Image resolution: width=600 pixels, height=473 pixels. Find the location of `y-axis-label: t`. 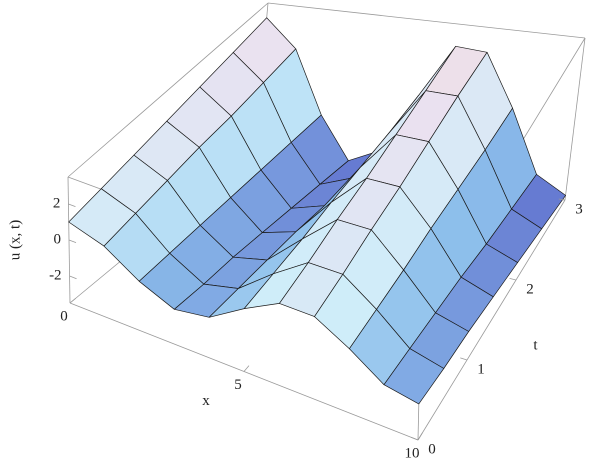

y-axis-label: t is located at coordinates (535, 345).